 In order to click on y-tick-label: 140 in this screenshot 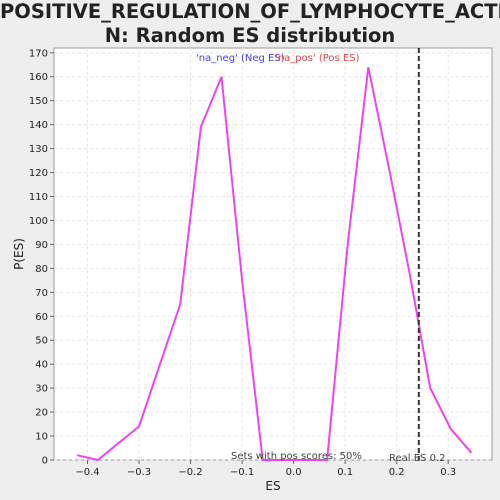, I will do `click(38, 125)`.